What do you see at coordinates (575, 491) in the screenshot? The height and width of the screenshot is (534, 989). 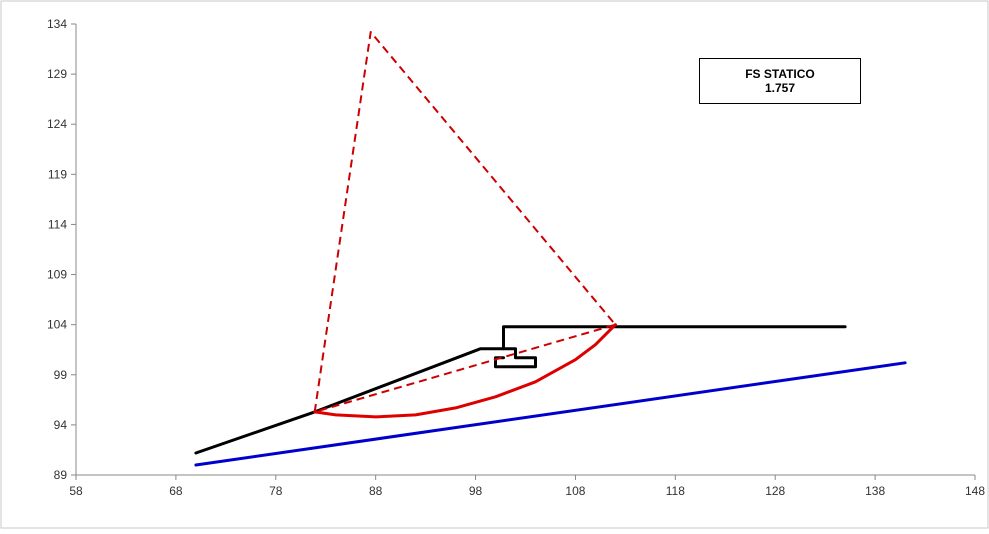 I see `x-tick-label: 108` at bounding box center [575, 491].